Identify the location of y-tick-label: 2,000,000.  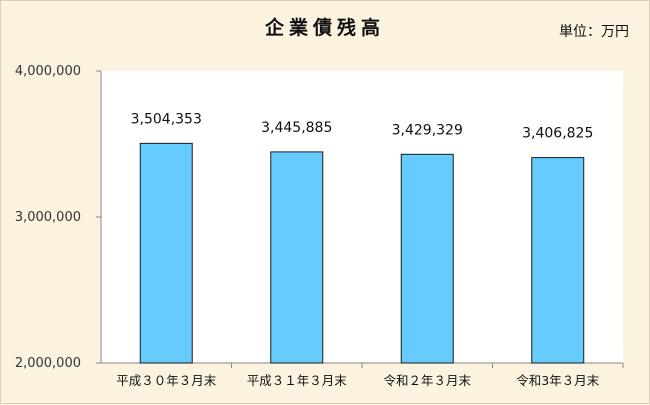
(48, 363).